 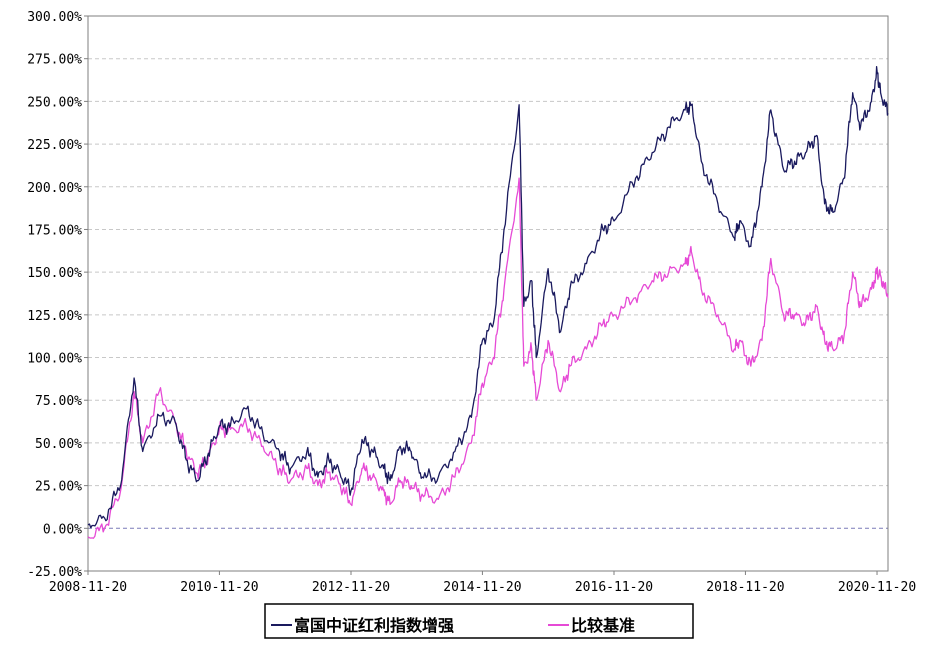 I want to click on x-tick-label: 2020-11-20, so click(x=877, y=587).